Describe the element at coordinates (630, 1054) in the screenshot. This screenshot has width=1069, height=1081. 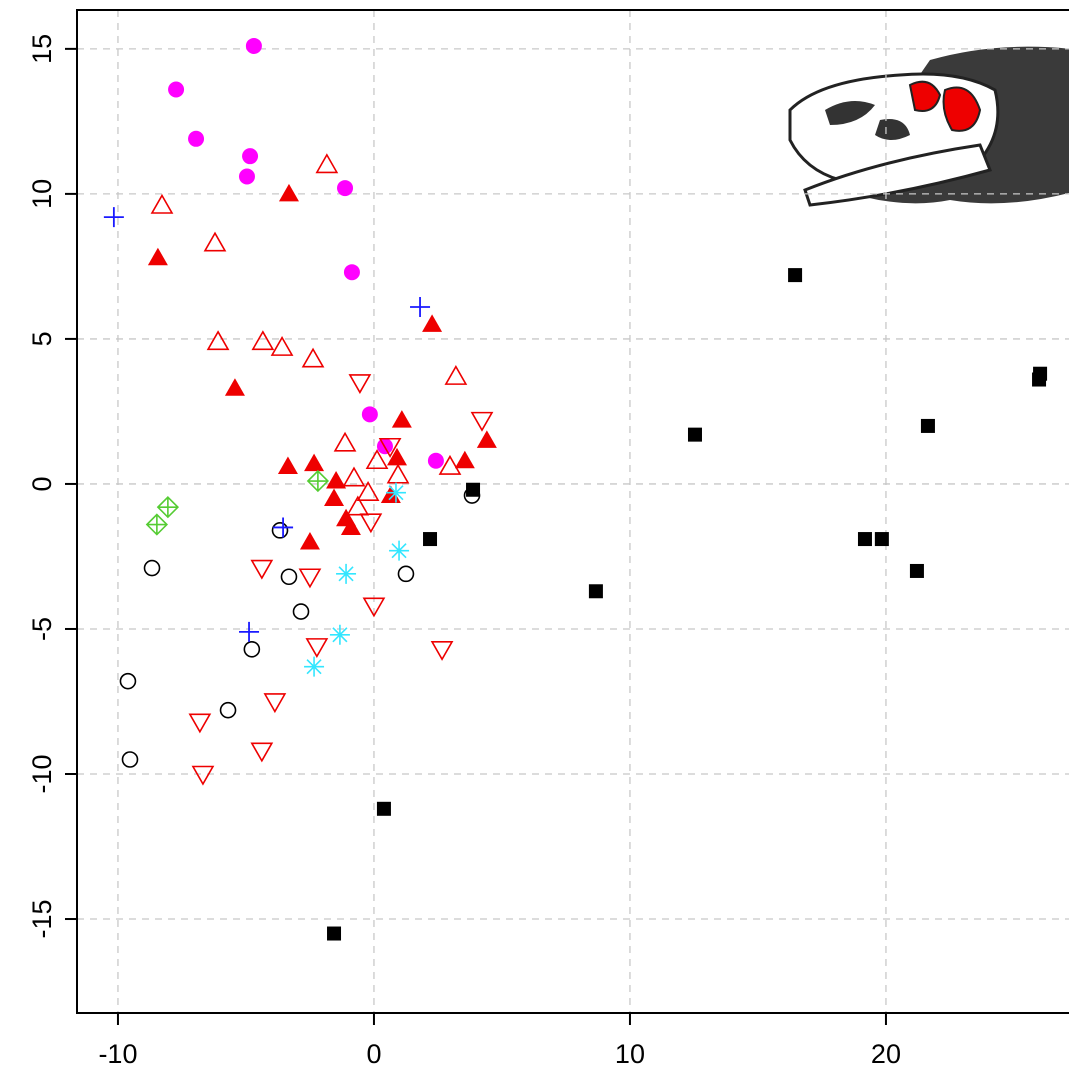
I see `x-tick-label: 10` at that location.